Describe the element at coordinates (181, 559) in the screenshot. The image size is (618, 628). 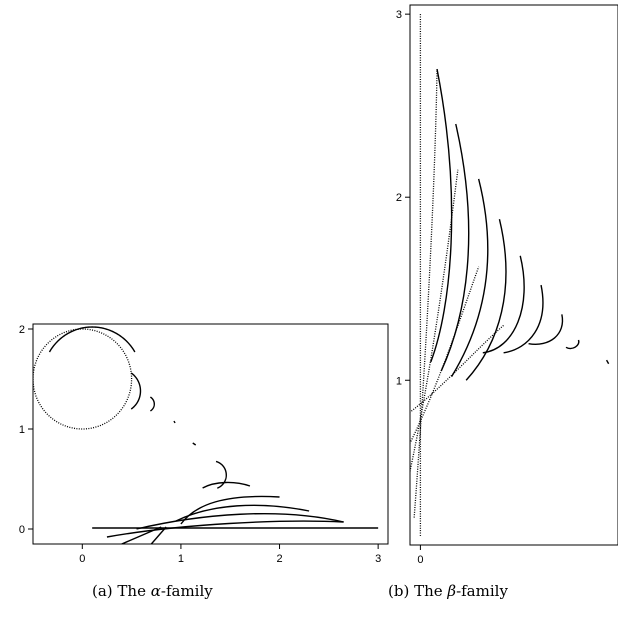
I see `x-tick-label: 1` at that location.